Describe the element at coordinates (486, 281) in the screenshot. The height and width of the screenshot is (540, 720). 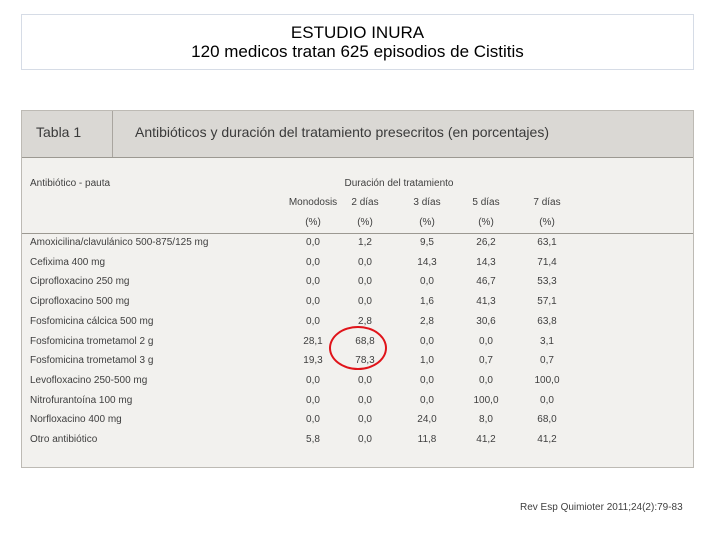
I see `table-cell: 46,7` at that location.